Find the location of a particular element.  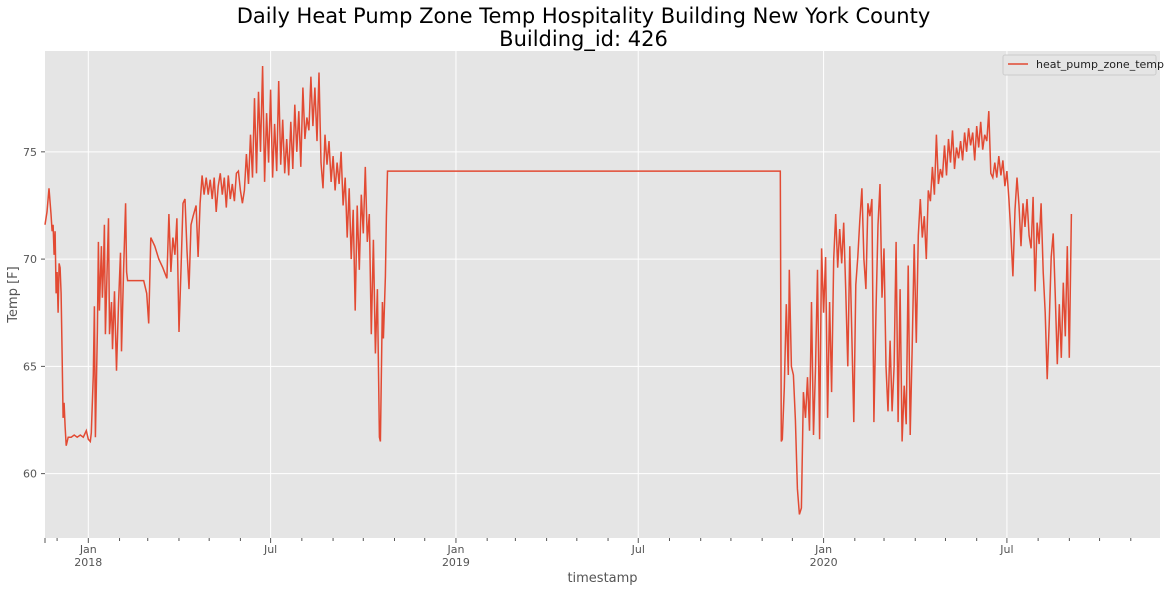

legend: heat_pump_zone_temp is located at coordinates (1083, 65).